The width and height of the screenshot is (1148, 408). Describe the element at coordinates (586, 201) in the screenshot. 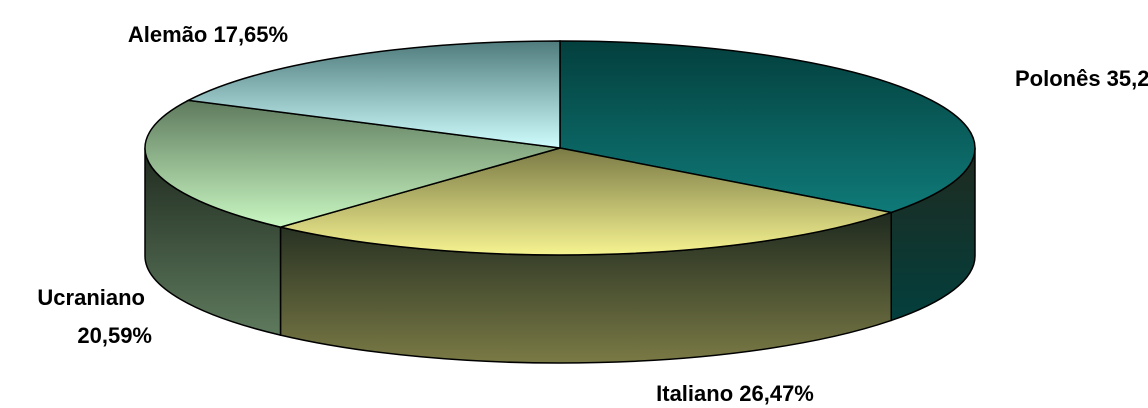

I see `pie-slice-italiano` at that location.